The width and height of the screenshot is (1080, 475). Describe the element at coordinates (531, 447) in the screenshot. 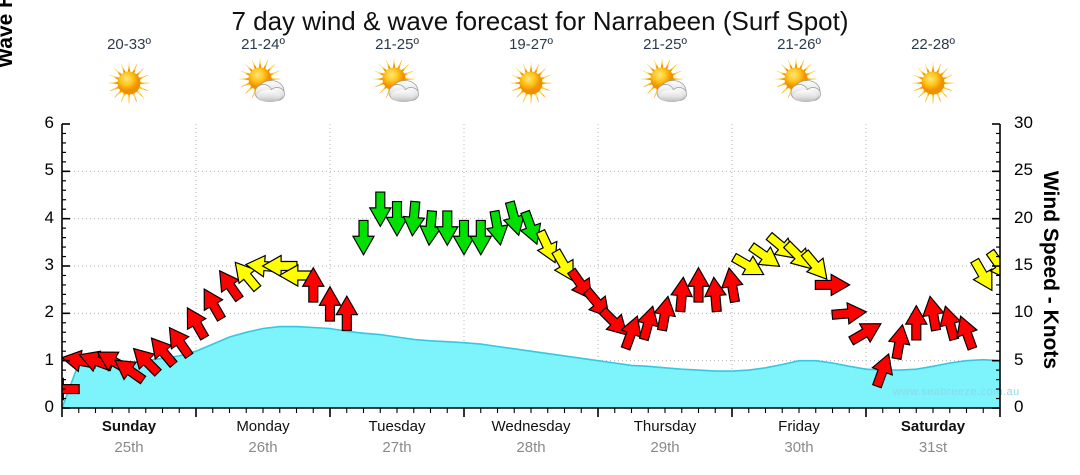

I see `day-date: 28th` at that location.